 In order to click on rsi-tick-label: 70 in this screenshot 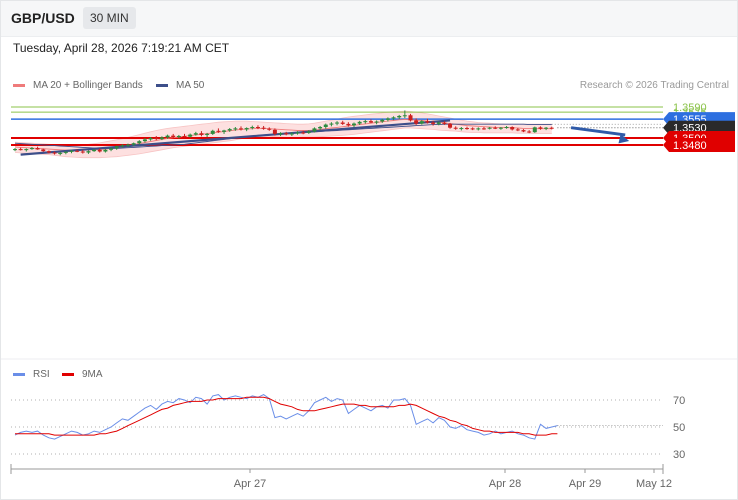, I will do `click(679, 401)`.